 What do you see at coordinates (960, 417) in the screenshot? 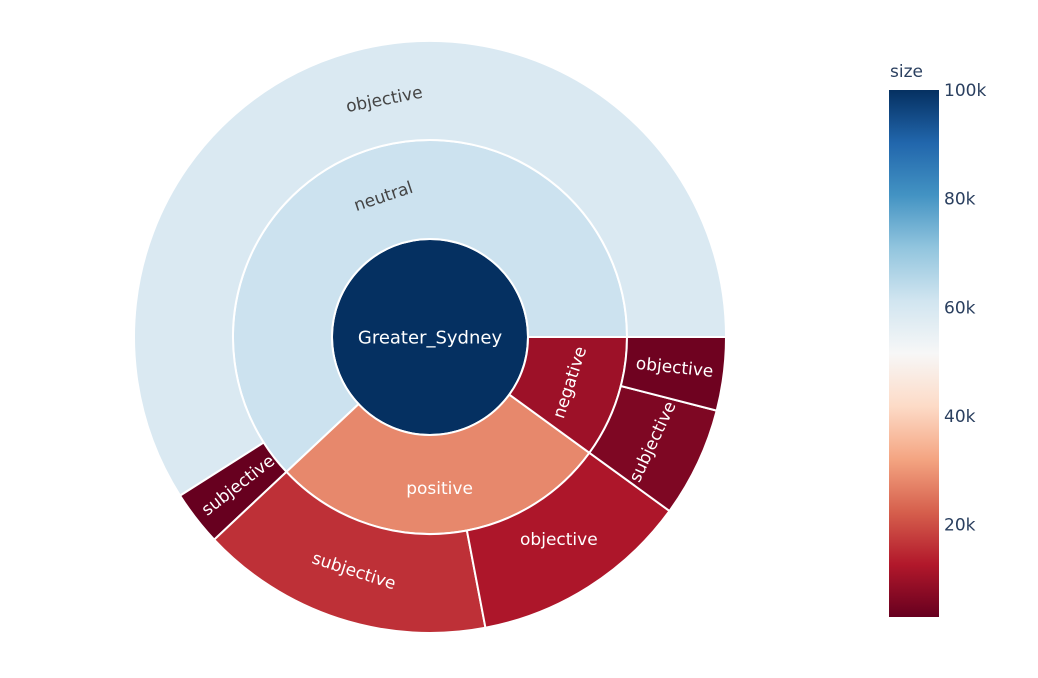
I see `colorbar-tick-label: 40k` at bounding box center [960, 417].